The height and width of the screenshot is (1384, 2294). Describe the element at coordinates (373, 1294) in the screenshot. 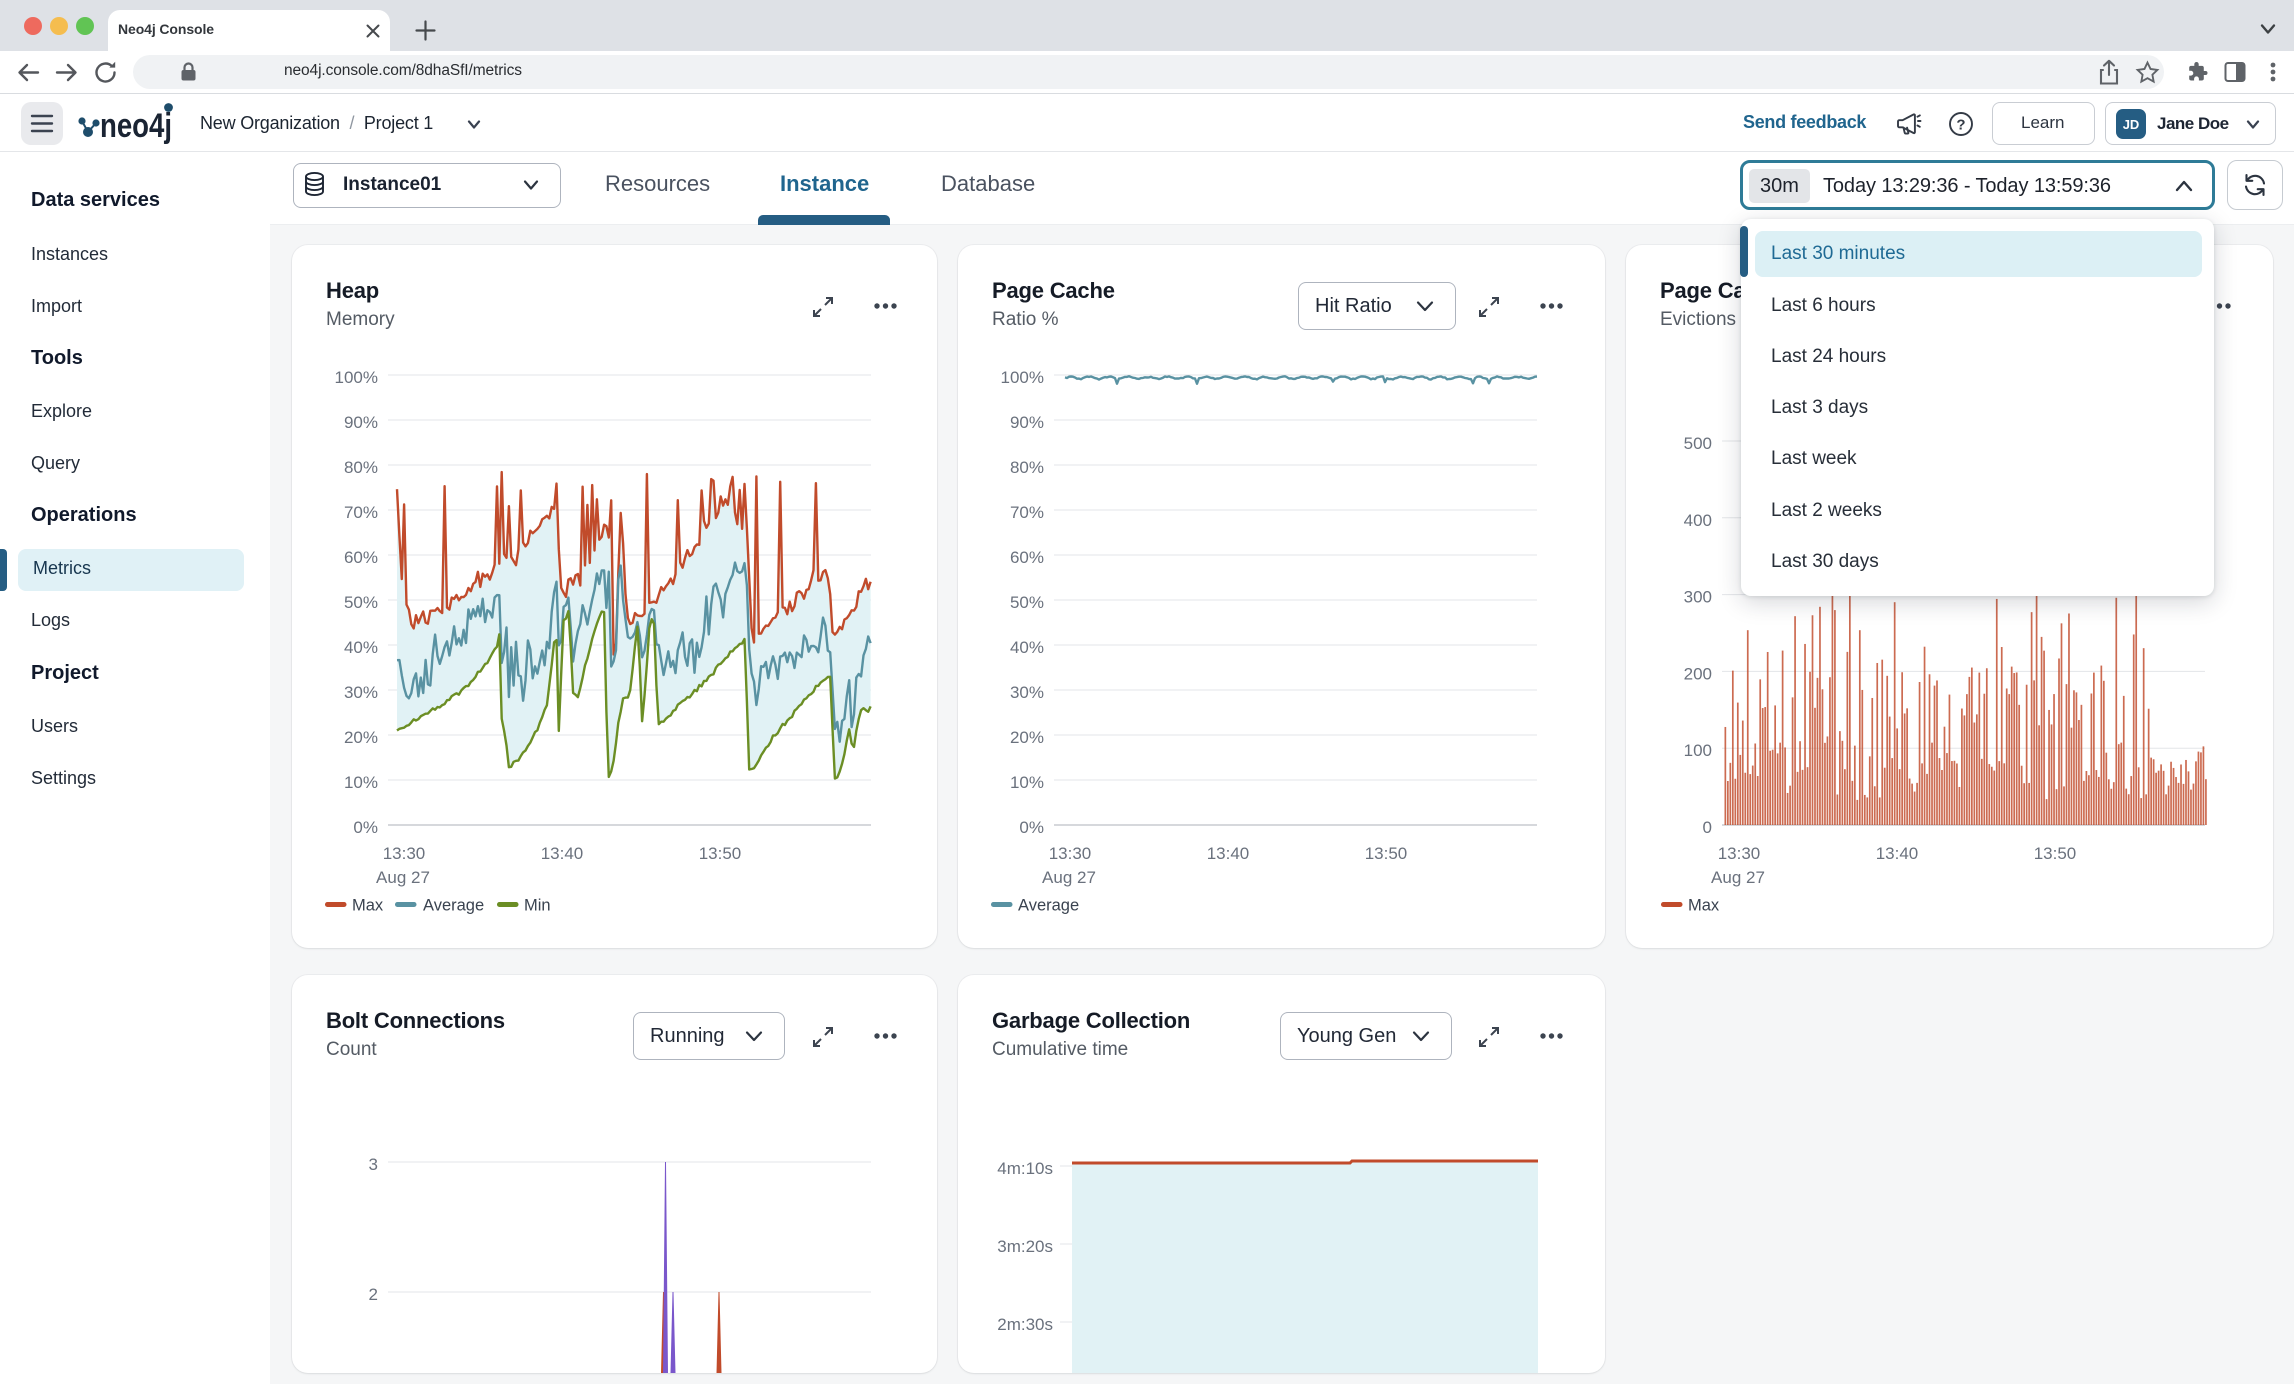

I see `svg-text: 2` at that location.